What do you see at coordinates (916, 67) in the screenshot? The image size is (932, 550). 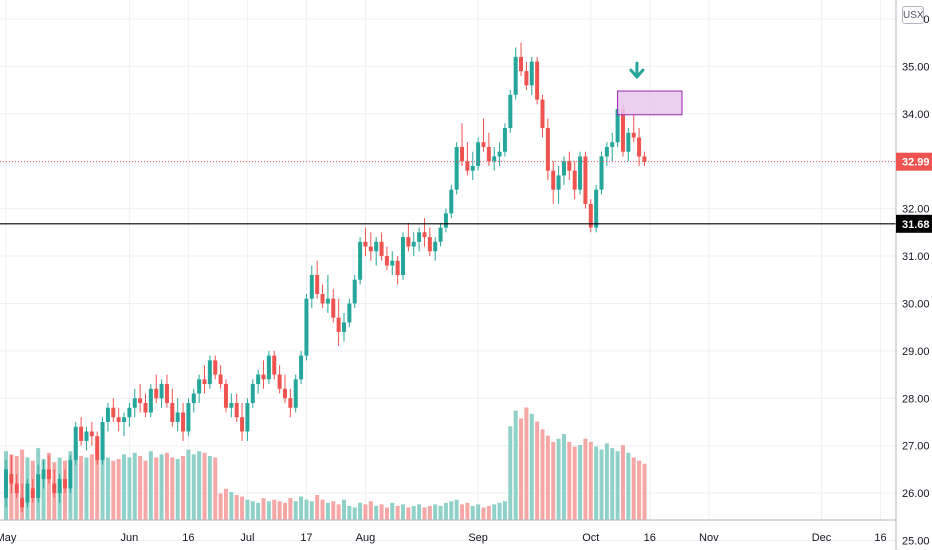 I see `price-tick-label: 35.00` at bounding box center [916, 67].